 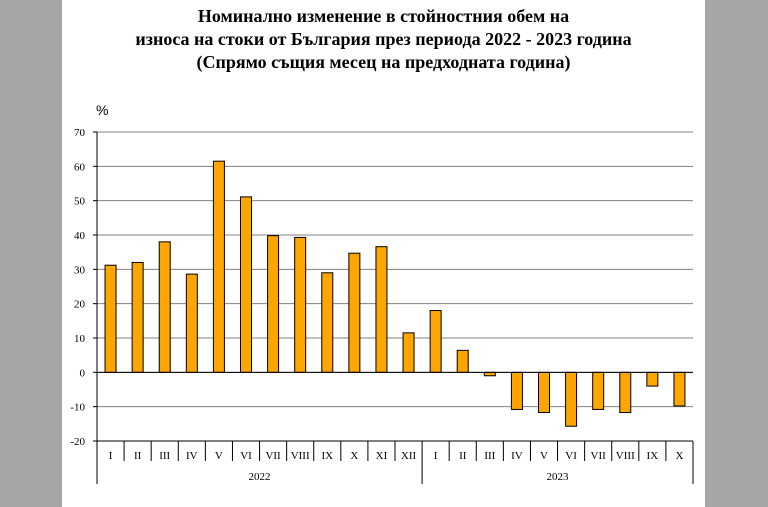 I want to click on y-tick-label: 30, so click(x=80, y=270).